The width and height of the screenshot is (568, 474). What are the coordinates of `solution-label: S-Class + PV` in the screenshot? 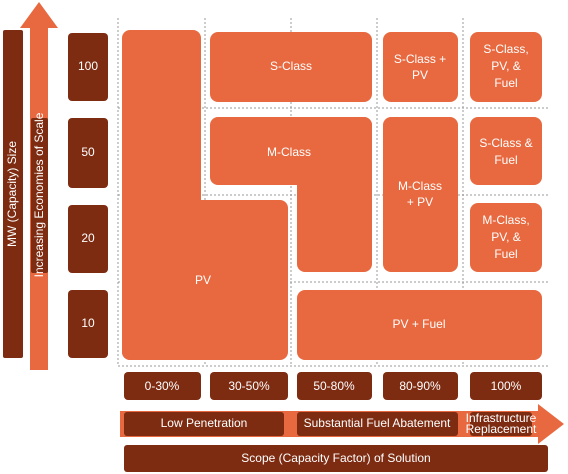 It's located at (420, 67).